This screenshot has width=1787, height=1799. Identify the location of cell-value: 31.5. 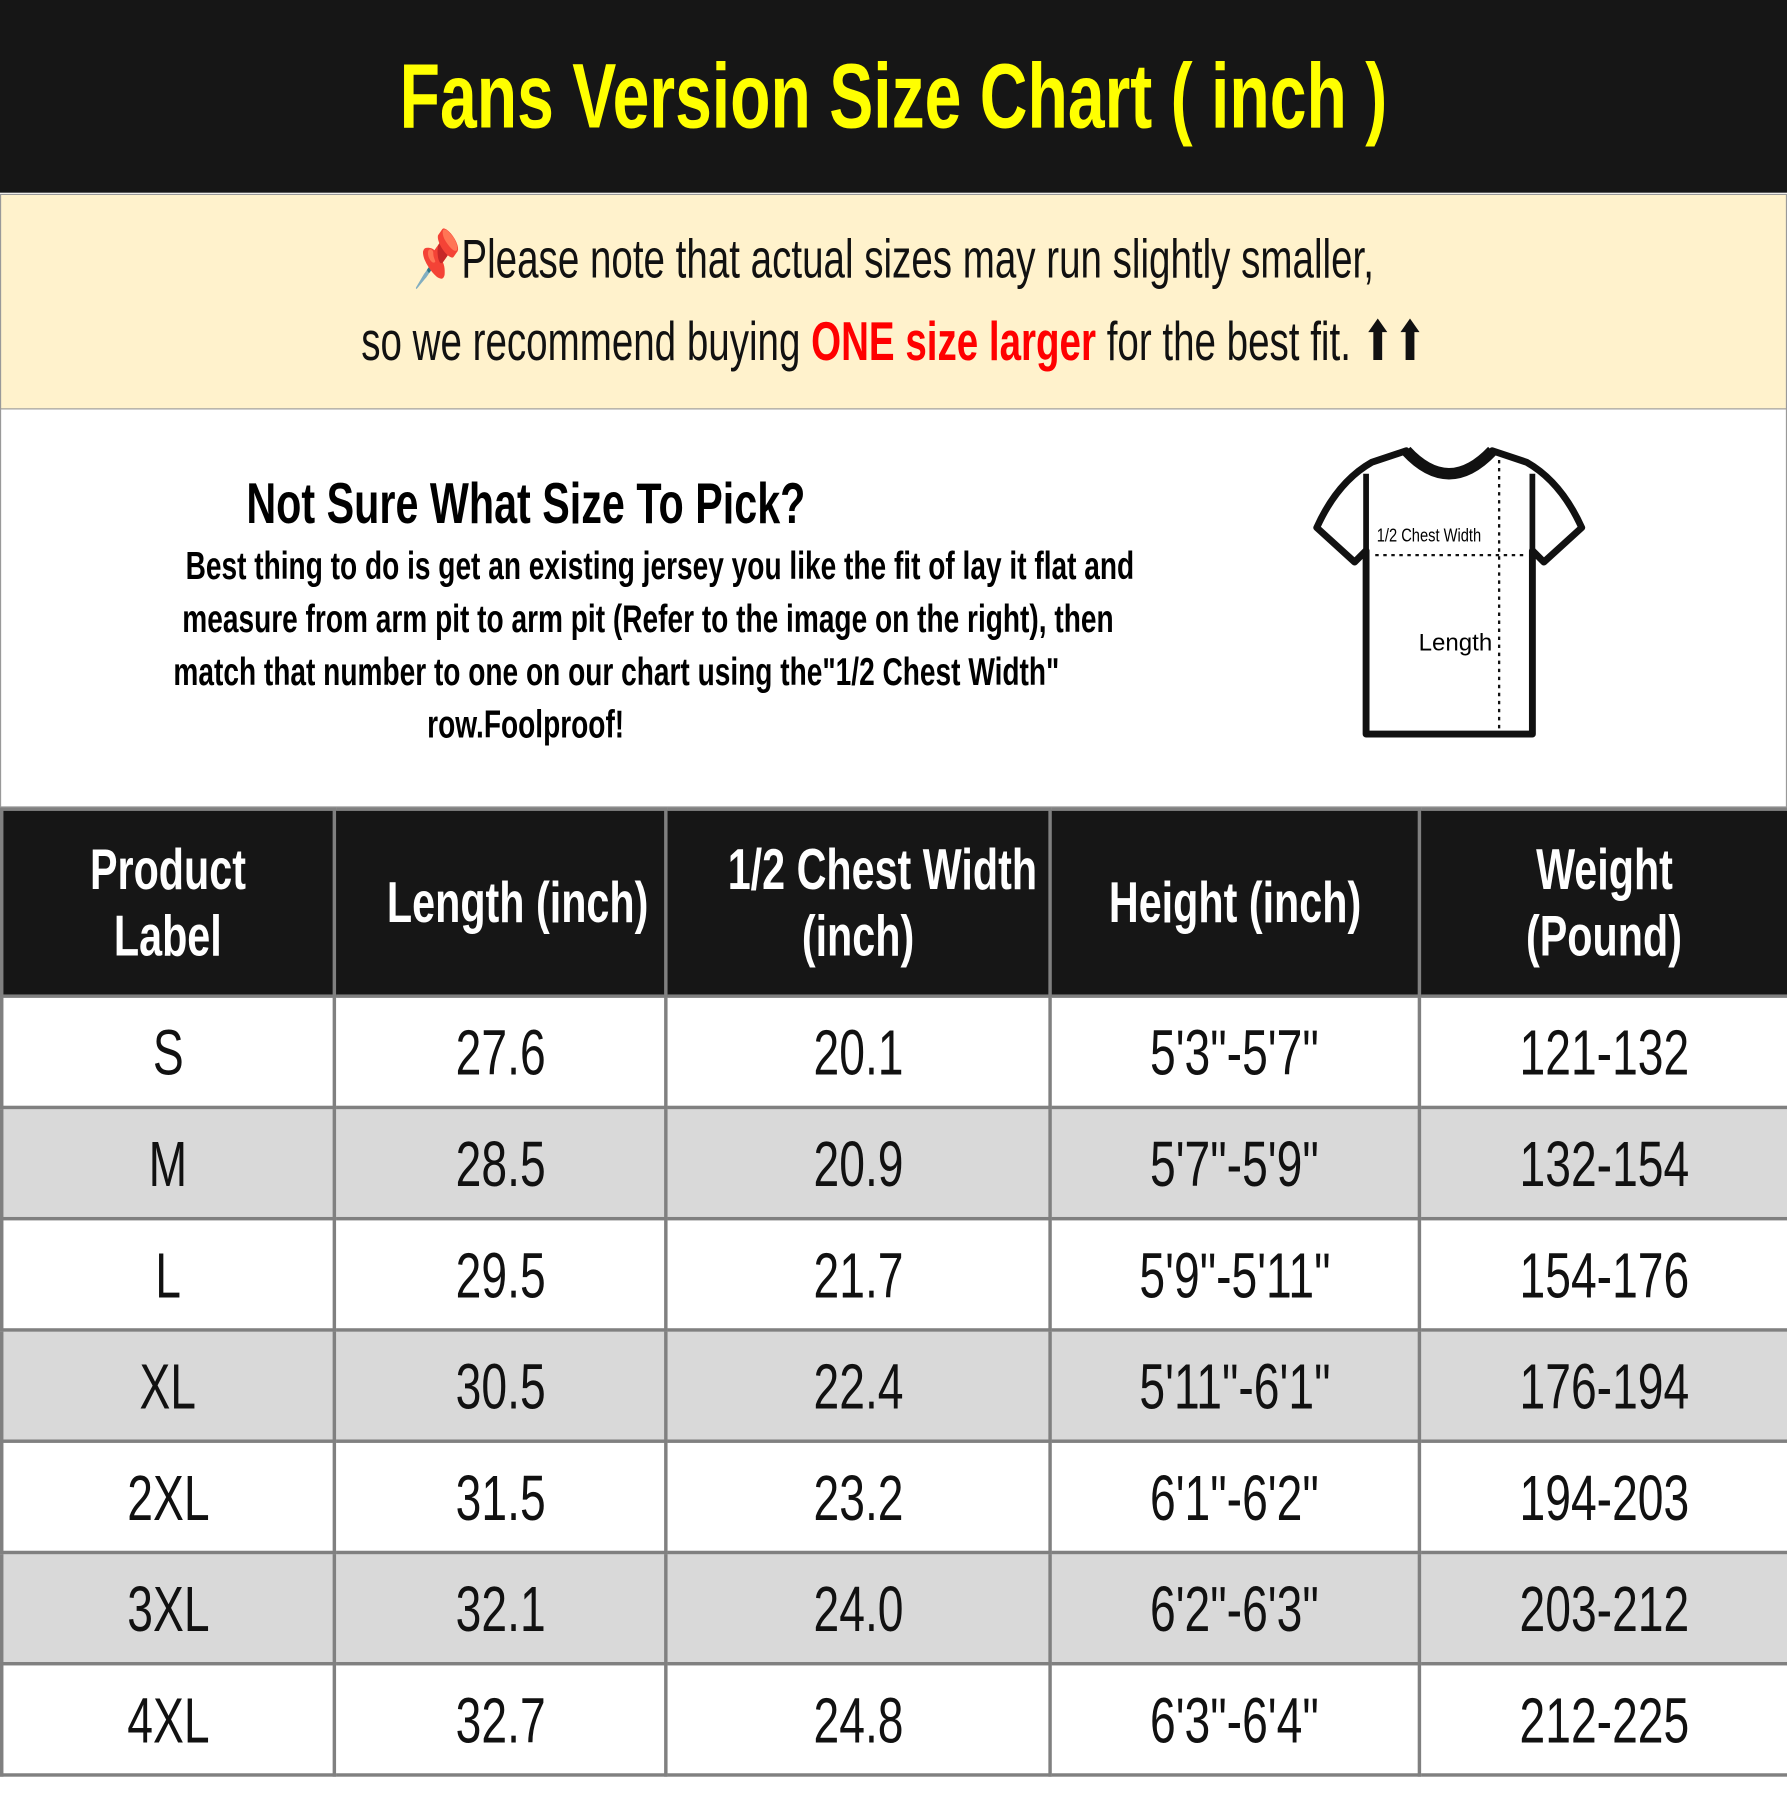
(500, 1496).